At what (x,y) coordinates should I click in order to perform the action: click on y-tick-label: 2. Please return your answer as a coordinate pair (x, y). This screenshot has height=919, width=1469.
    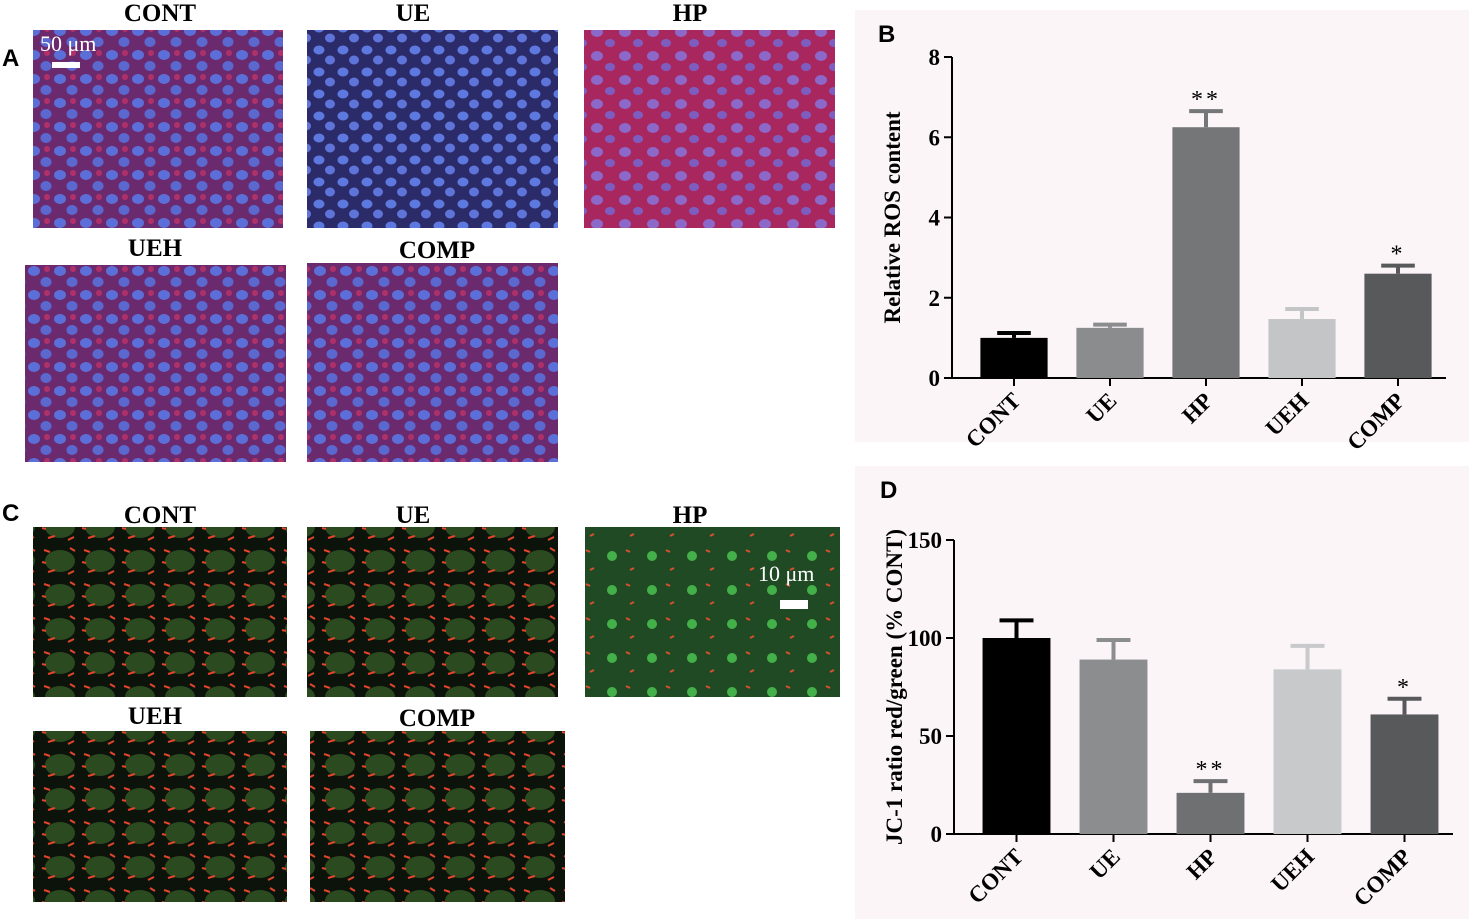
    Looking at the image, I should click on (935, 298).